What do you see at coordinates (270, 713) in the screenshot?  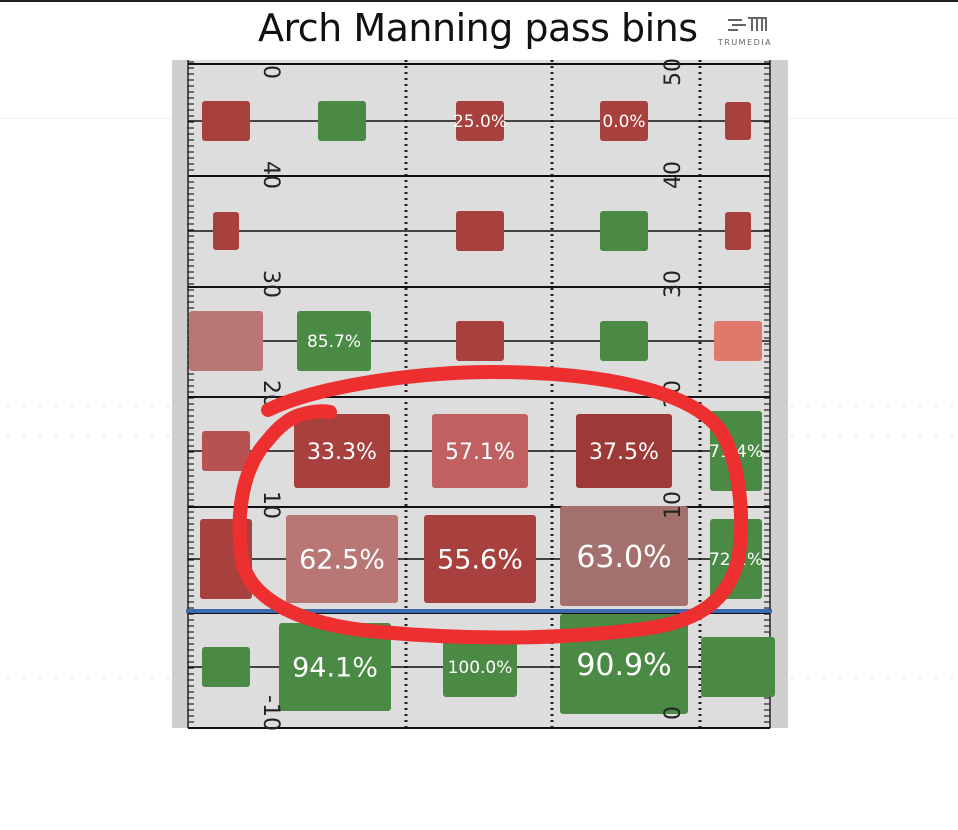 I see `yard-number-left: -10` at bounding box center [270, 713].